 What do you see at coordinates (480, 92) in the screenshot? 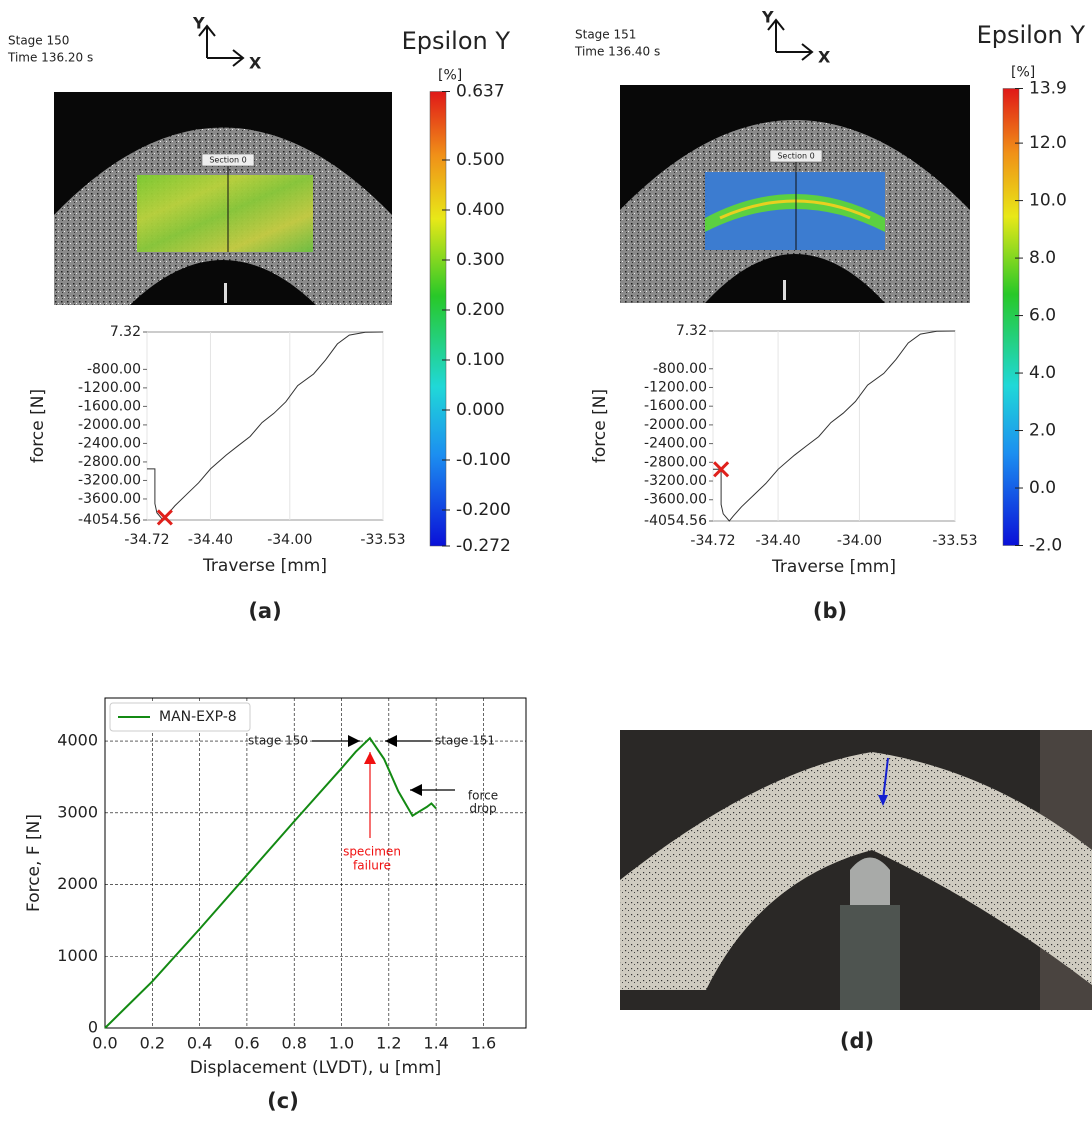
I see `colorbar-tick-label: 0.637` at bounding box center [480, 92].